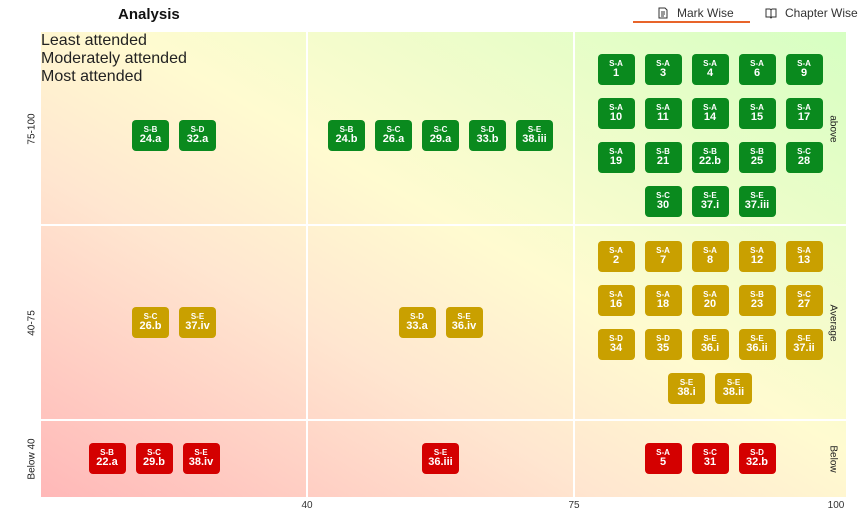 The height and width of the screenshot is (530, 865). I want to click on question-tile: S-D 33.b, so click(487, 135).